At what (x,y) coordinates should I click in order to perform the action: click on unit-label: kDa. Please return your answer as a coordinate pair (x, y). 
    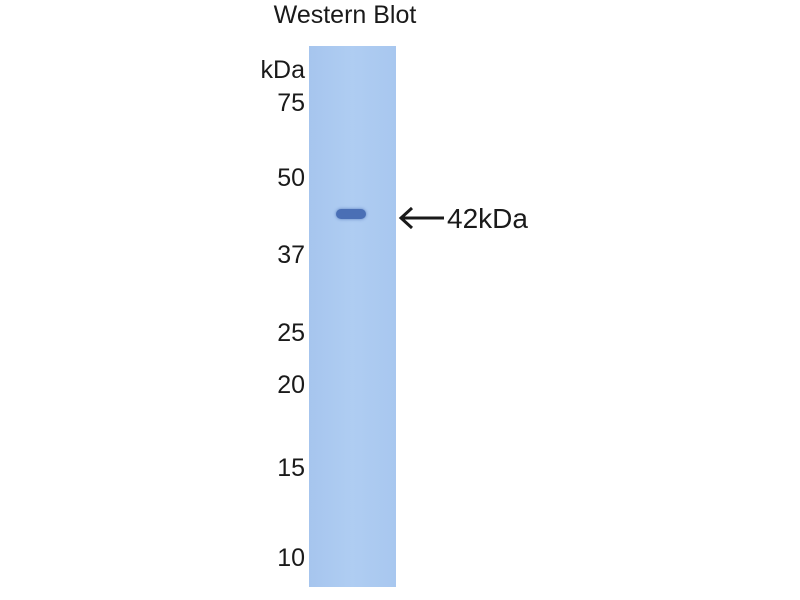
    Looking at the image, I should click on (282, 70).